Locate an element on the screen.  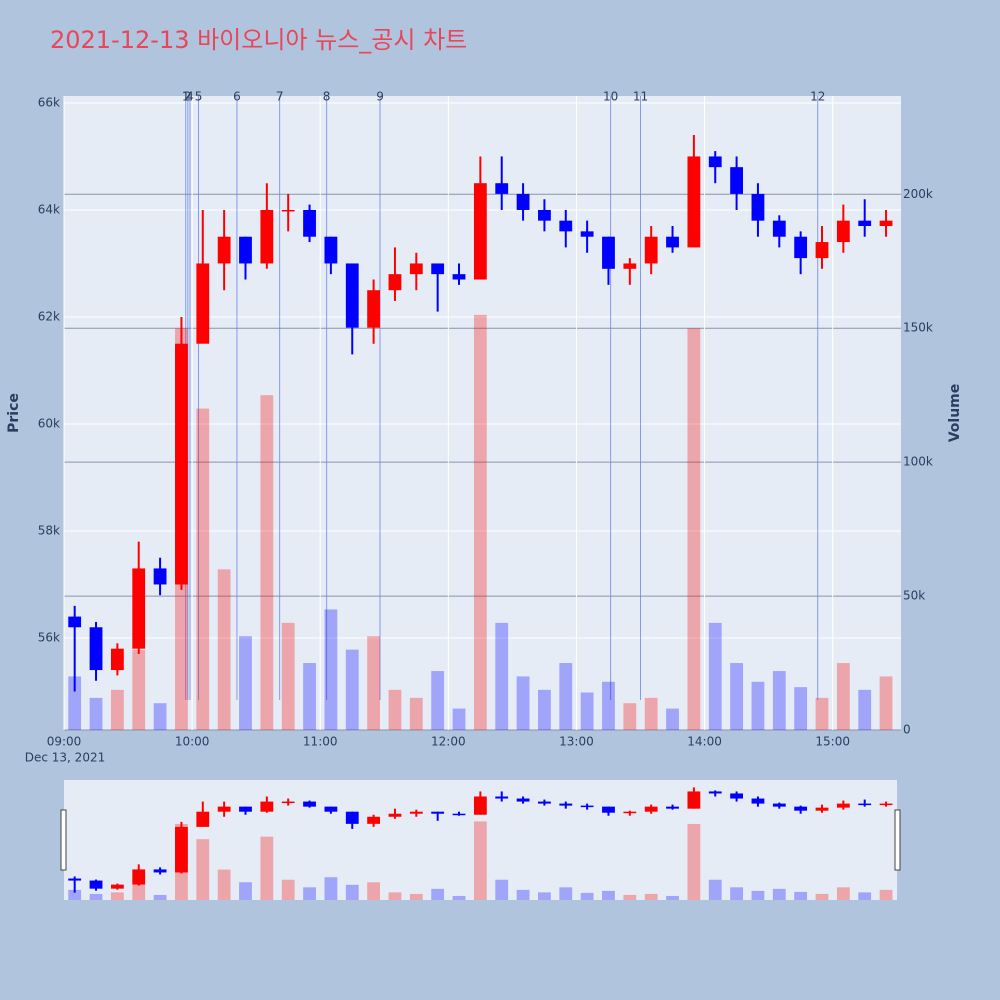
y-tick-label: 60k is located at coordinates (49, 423).